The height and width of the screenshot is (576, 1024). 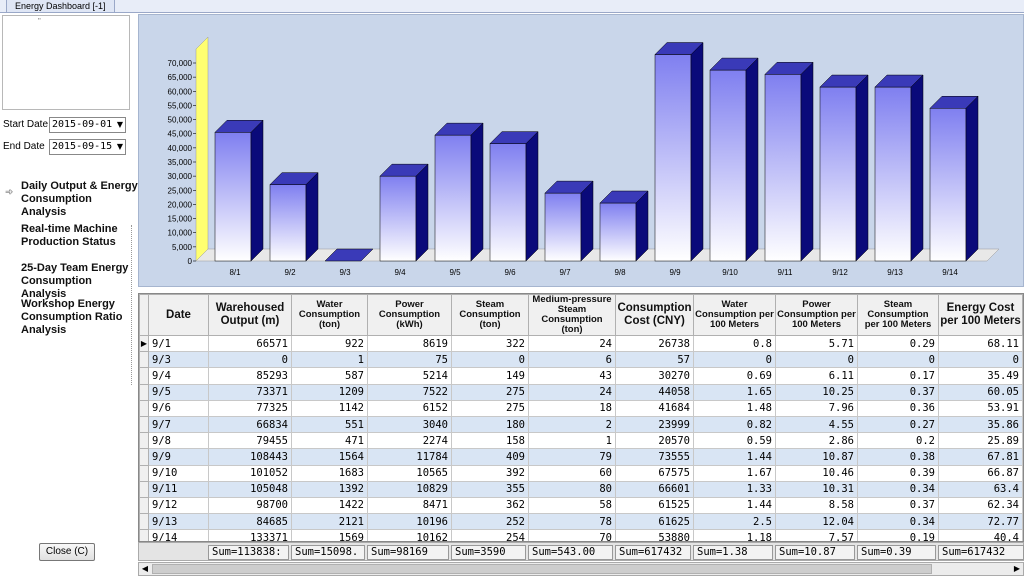 What do you see at coordinates (490, 315) in the screenshot?
I see `column-header: Steam Consumption (ton)` at bounding box center [490, 315].